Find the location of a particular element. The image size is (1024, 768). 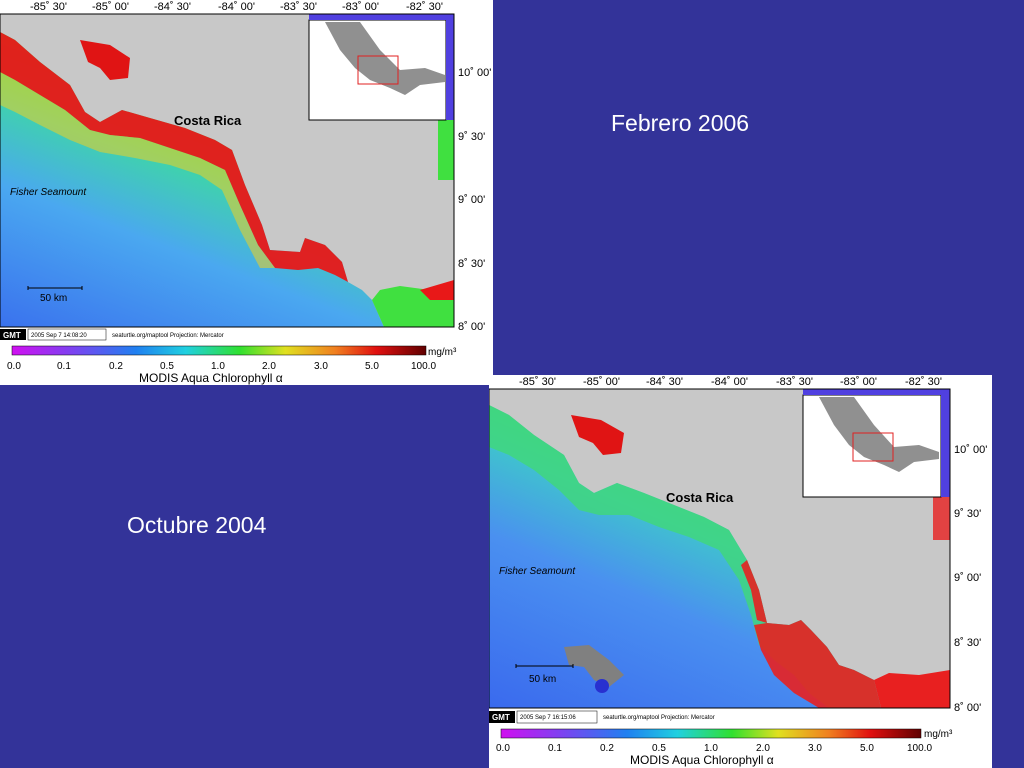

caption-octubre-2004: Octubre 2004 is located at coordinates (197, 525).